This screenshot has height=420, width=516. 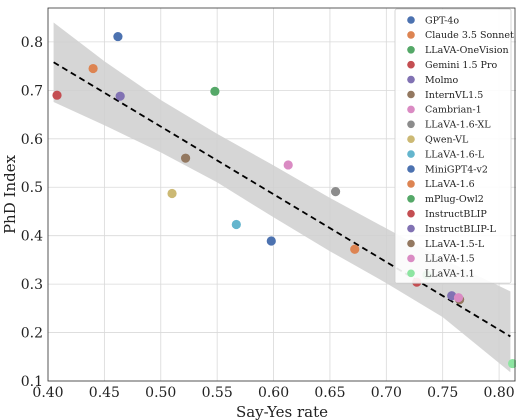 What do you see at coordinates (455, 244) in the screenshot?
I see `legend-entry: LLaVA-1.5-L` at bounding box center [455, 244].